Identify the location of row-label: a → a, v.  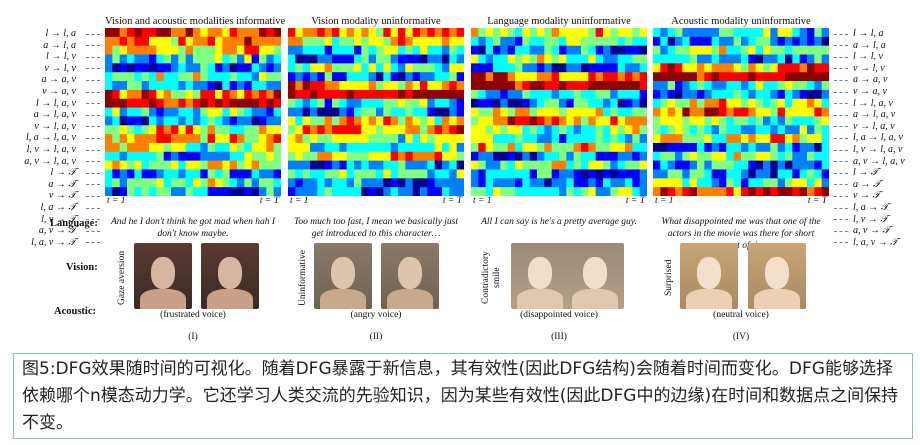
(58, 80).